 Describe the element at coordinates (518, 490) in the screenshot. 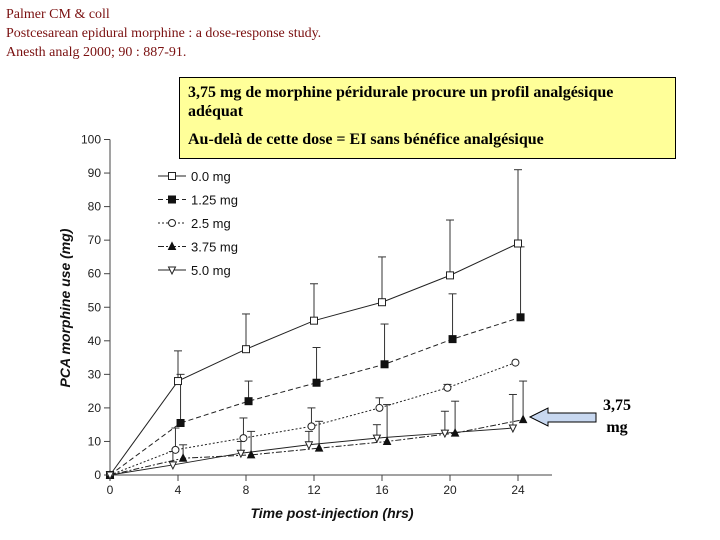

I see `x-tick-label: 24` at that location.